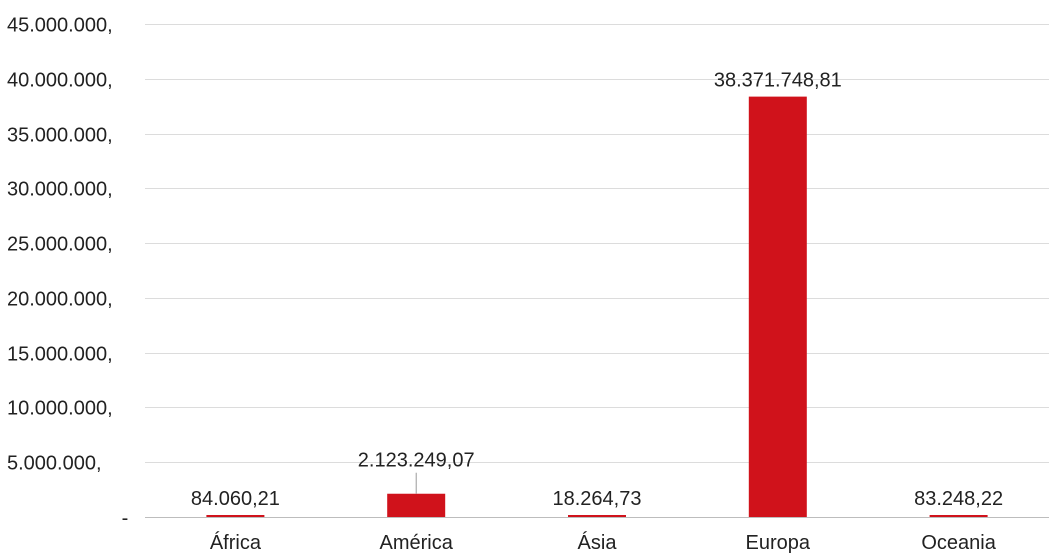  Describe the element at coordinates (778, 542) in the screenshot. I see `category-label: Europa` at that location.